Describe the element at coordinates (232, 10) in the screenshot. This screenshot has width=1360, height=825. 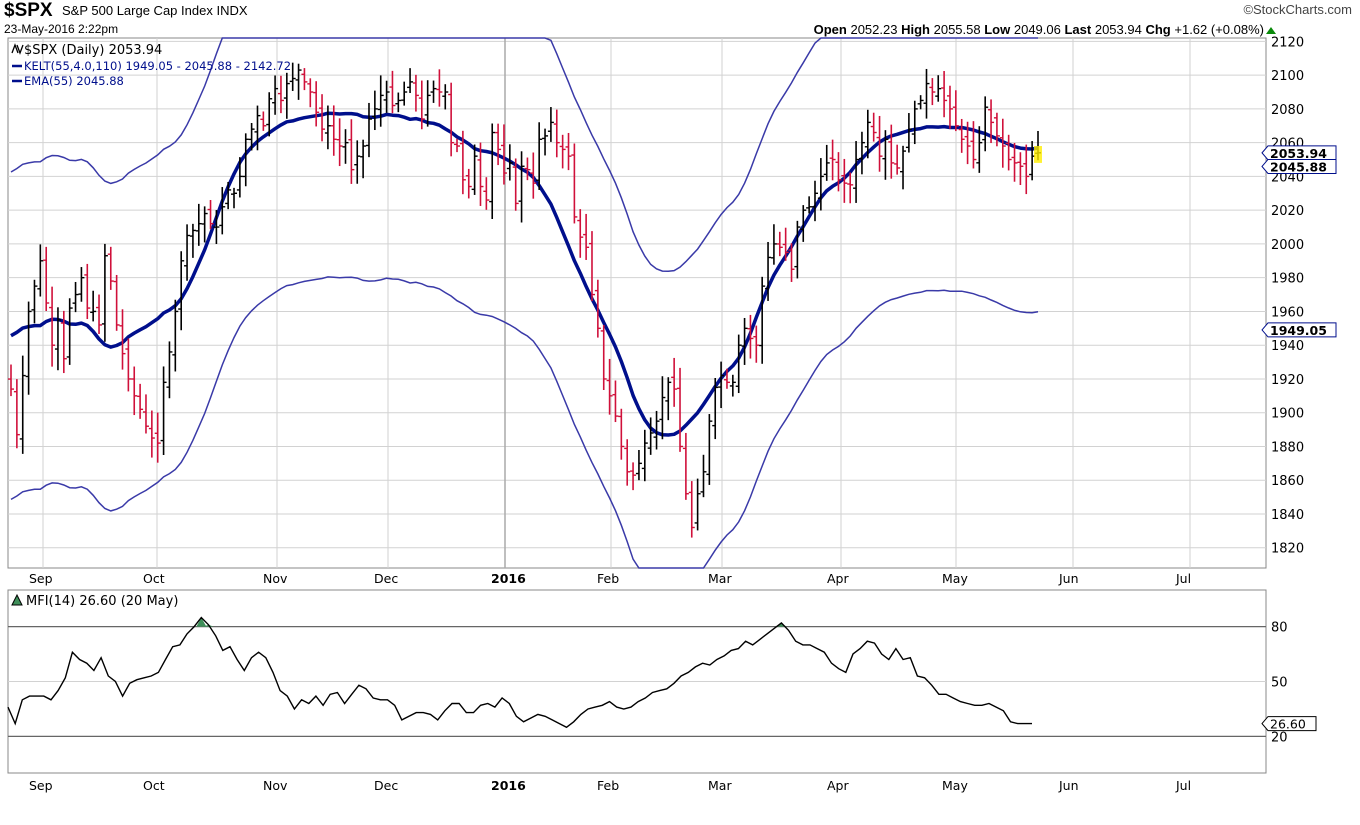
I see `exchange-label: INDX` at that location.